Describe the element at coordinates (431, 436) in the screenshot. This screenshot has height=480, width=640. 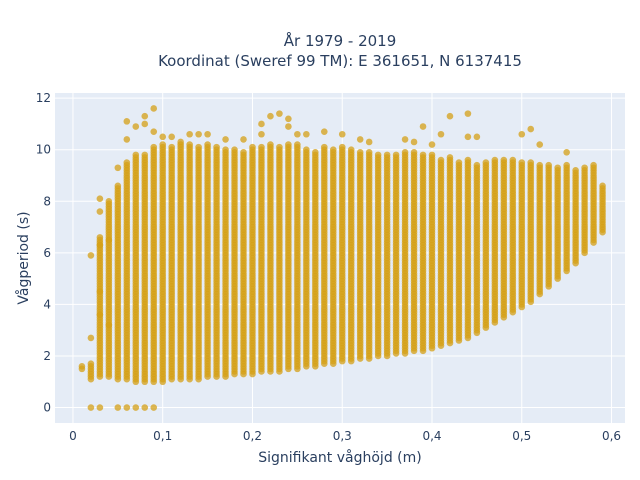
I see `x-tick-label: 0,4` at that location.